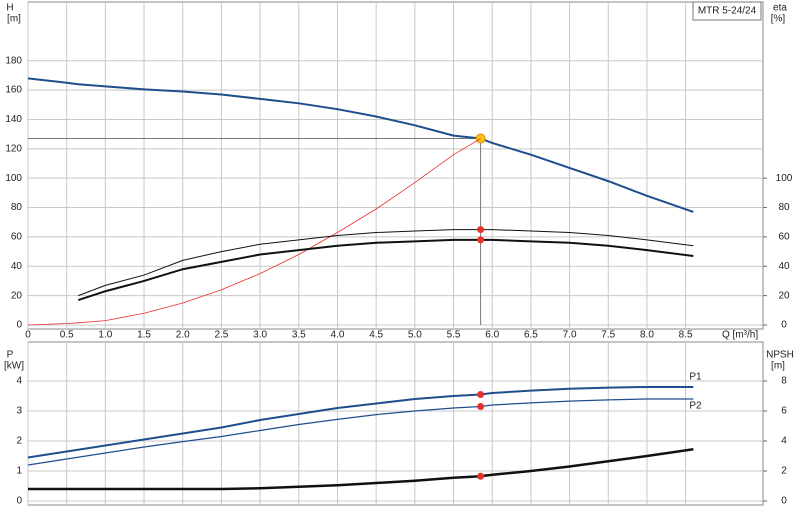 The width and height of the screenshot is (800, 520). What do you see at coordinates (778, 19) in the screenshot?
I see `y2-axis-unit: [%]` at bounding box center [778, 19].